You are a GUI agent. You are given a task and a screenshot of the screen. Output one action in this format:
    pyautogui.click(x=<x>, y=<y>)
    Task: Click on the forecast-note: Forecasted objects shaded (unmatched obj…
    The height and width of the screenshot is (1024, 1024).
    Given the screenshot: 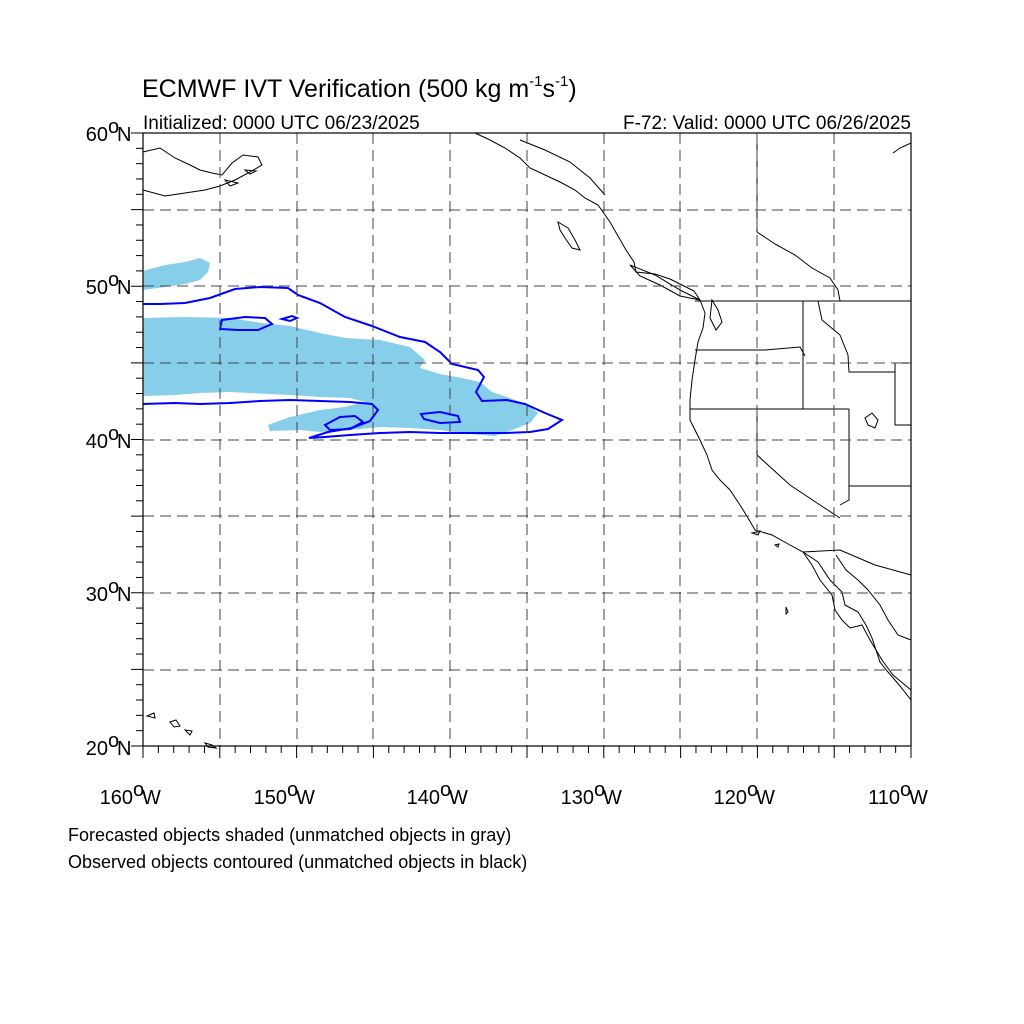 What is the action you would take?
    pyautogui.click(x=290, y=835)
    